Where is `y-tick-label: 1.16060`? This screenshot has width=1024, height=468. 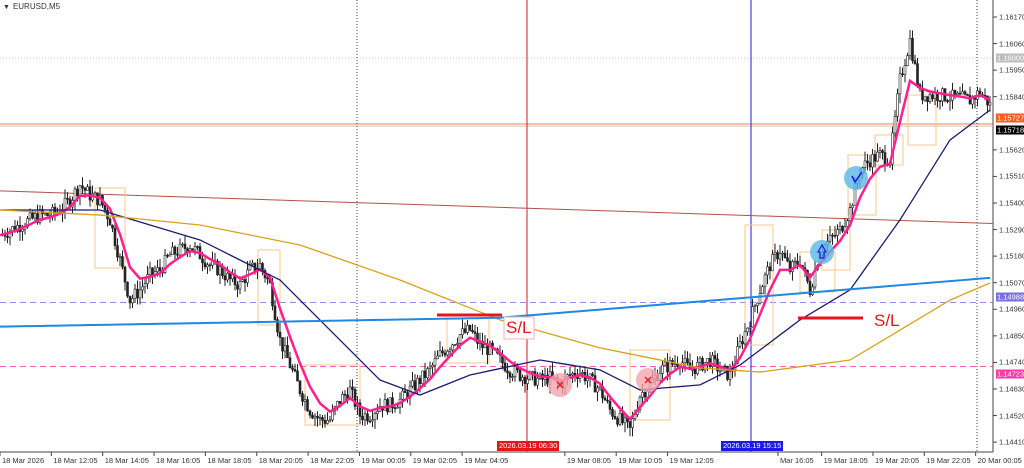
y-tick-label: 1.16060 is located at coordinates (1011, 44).